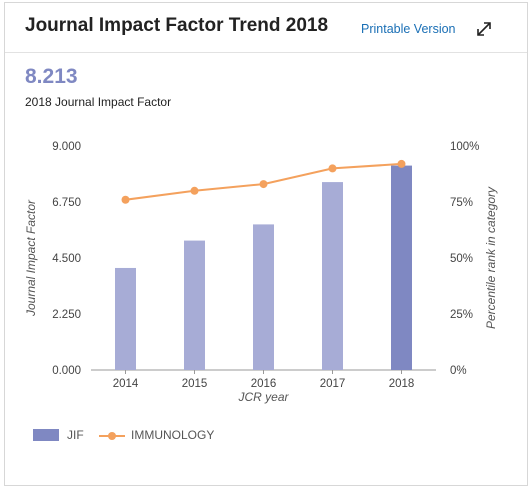 The height and width of the screenshot is (490, 532). I want to click on printable-version-link: Printable Version, so click(408, 29).